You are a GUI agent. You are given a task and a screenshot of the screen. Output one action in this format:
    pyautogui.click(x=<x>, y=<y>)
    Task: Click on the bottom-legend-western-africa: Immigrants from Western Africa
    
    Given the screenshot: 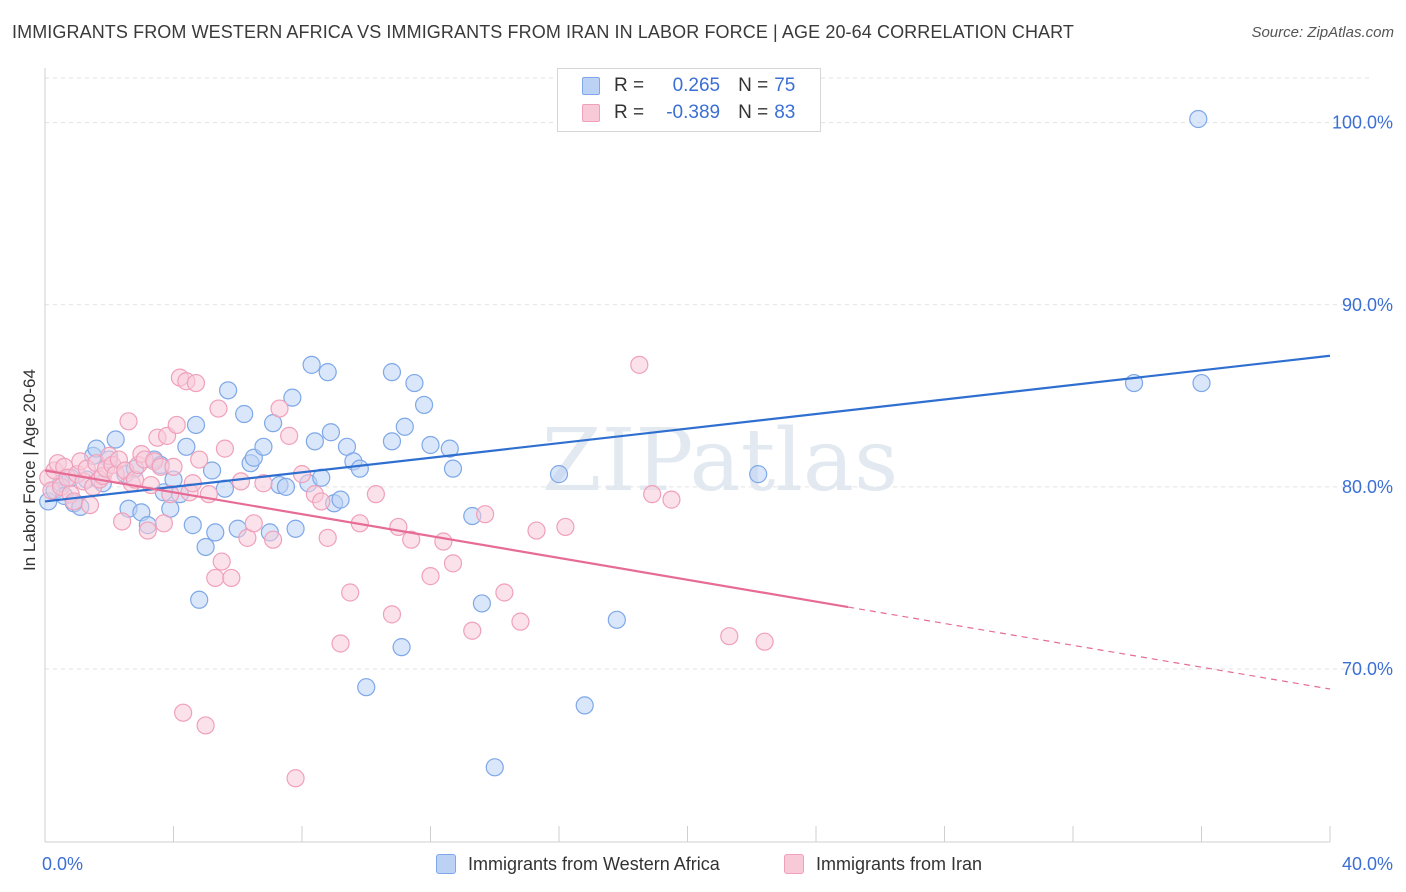 What is the action you would take?
    pyautogui.click(x=578, y=864)
    